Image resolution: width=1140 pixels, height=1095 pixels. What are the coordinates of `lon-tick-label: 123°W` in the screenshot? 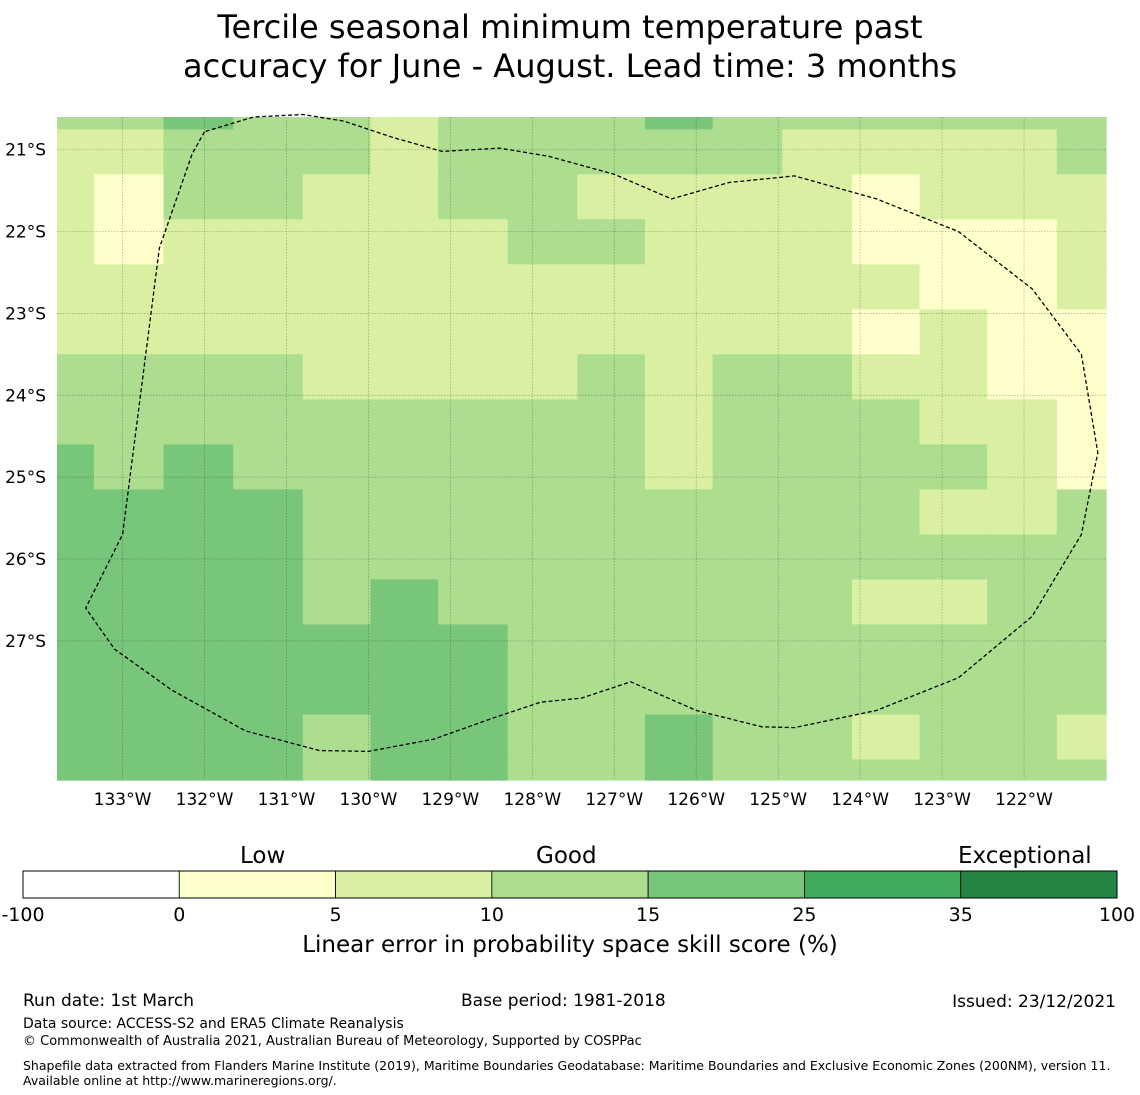 It's located at (942, 800).